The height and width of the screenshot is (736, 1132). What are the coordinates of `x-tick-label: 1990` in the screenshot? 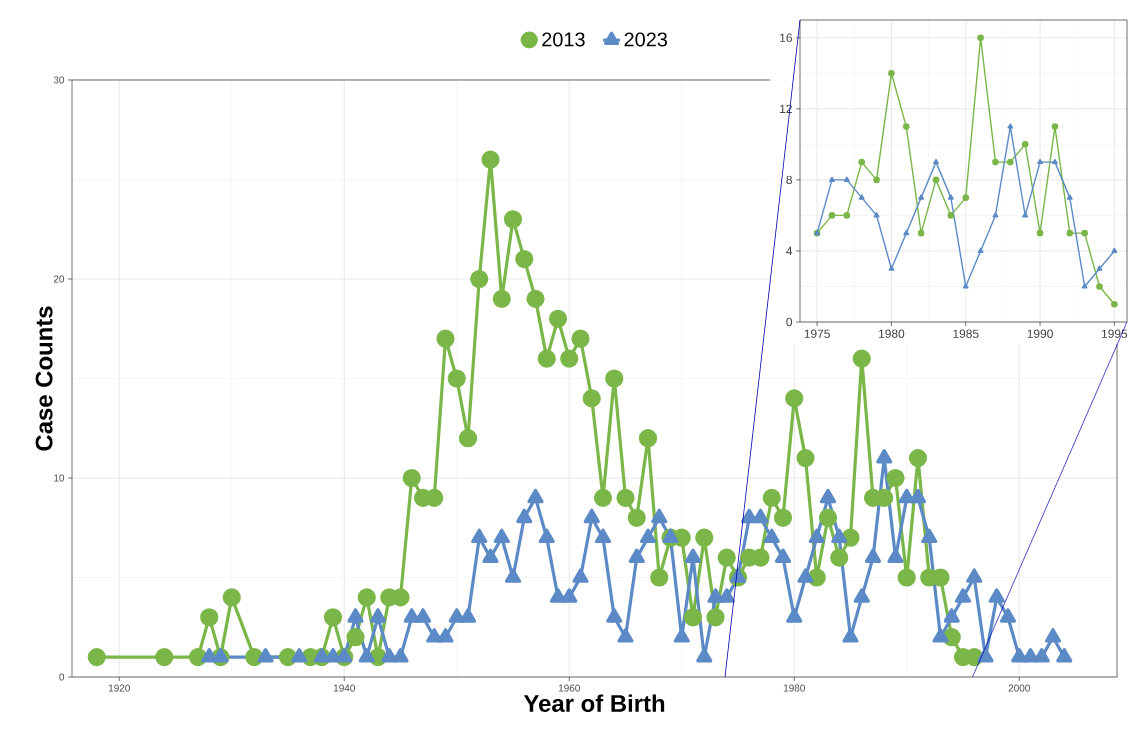 It's located at (1040, 333).